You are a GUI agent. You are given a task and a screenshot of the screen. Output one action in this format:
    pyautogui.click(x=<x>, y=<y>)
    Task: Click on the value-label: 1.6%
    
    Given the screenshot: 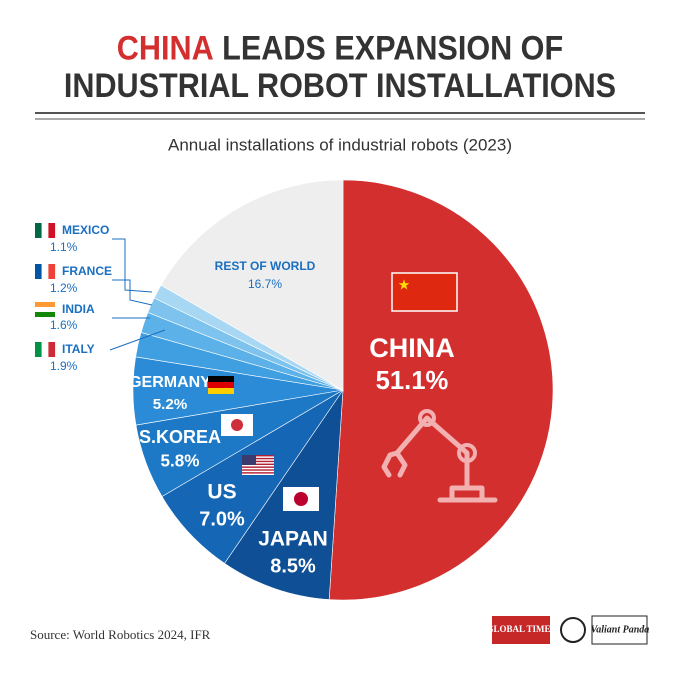 What is the action you would take?
    pyautogui.click(x=64, y=325)
    